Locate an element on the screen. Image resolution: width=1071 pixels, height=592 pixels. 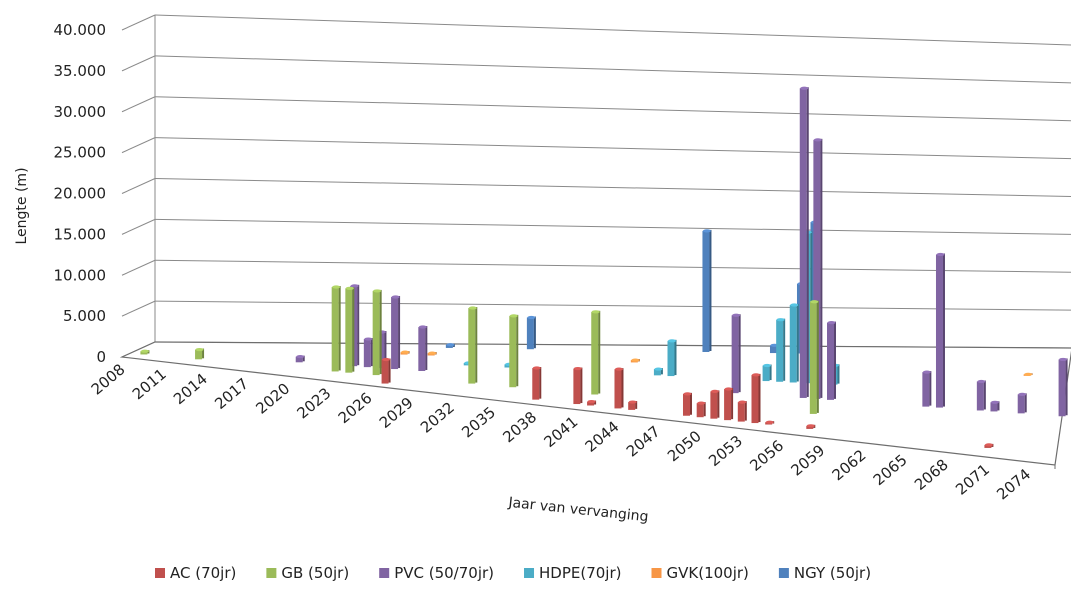
x-tick-label: 2026 is located at coordinates (355, 408).